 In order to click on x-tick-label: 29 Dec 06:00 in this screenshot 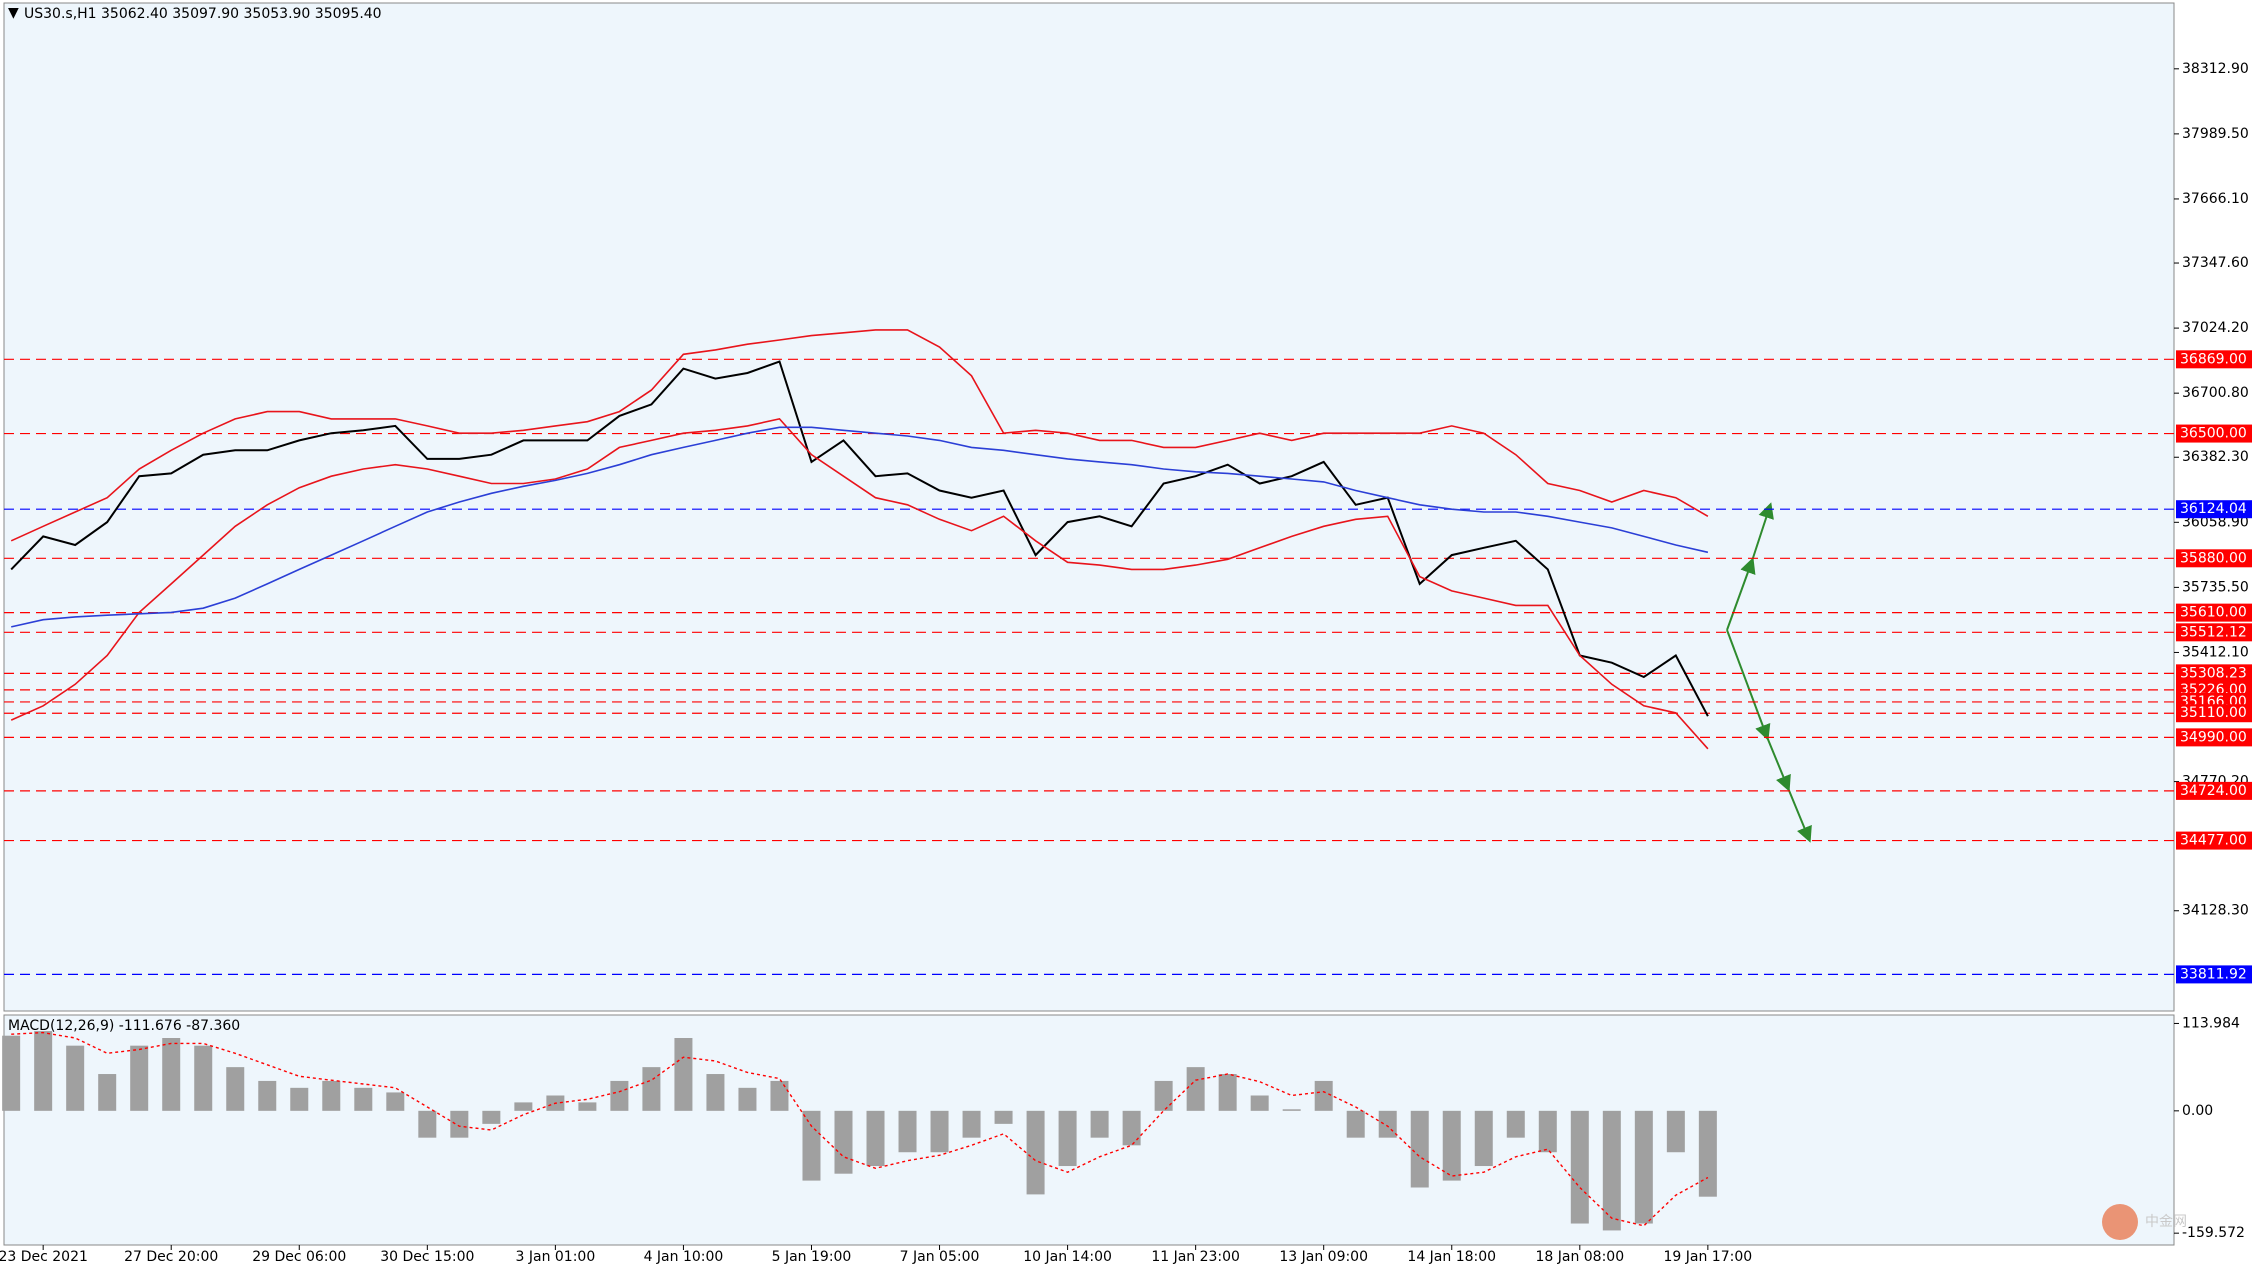, I will do `click(299, 1257)`.